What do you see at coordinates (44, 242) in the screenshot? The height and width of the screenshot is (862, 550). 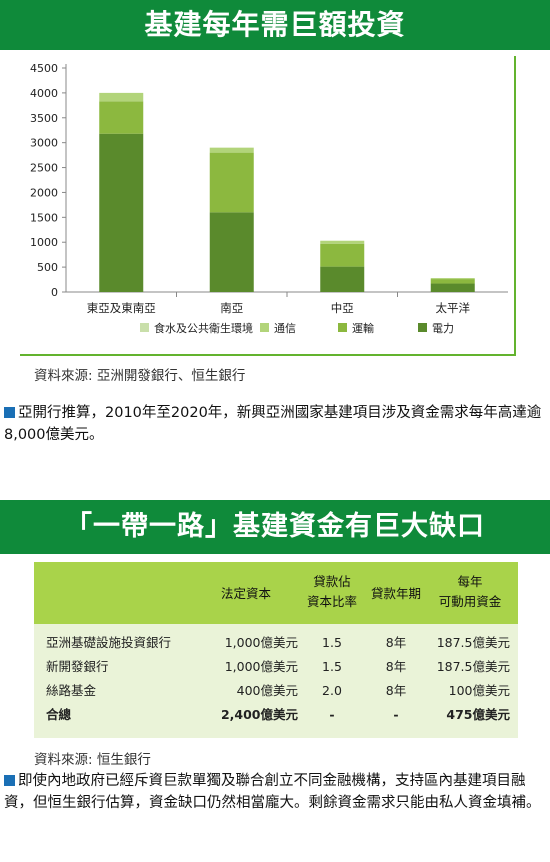 I see `y-tick-label: 1000` at bounding box center [44, 242].